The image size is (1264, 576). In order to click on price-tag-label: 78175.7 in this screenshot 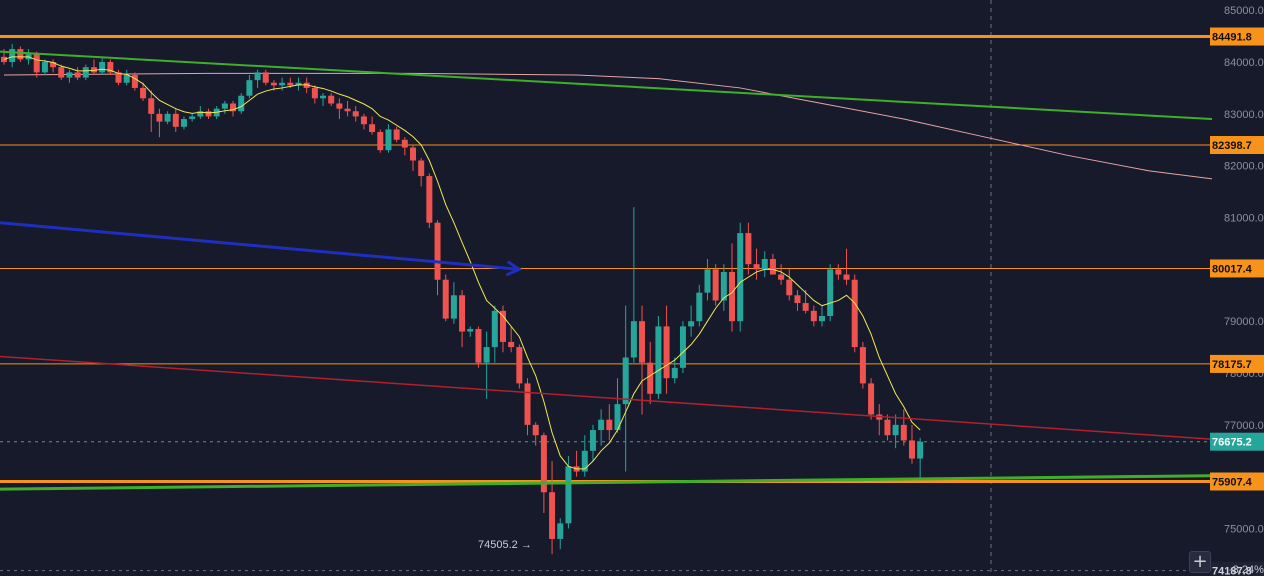, I will do `click(1232, 365)`.